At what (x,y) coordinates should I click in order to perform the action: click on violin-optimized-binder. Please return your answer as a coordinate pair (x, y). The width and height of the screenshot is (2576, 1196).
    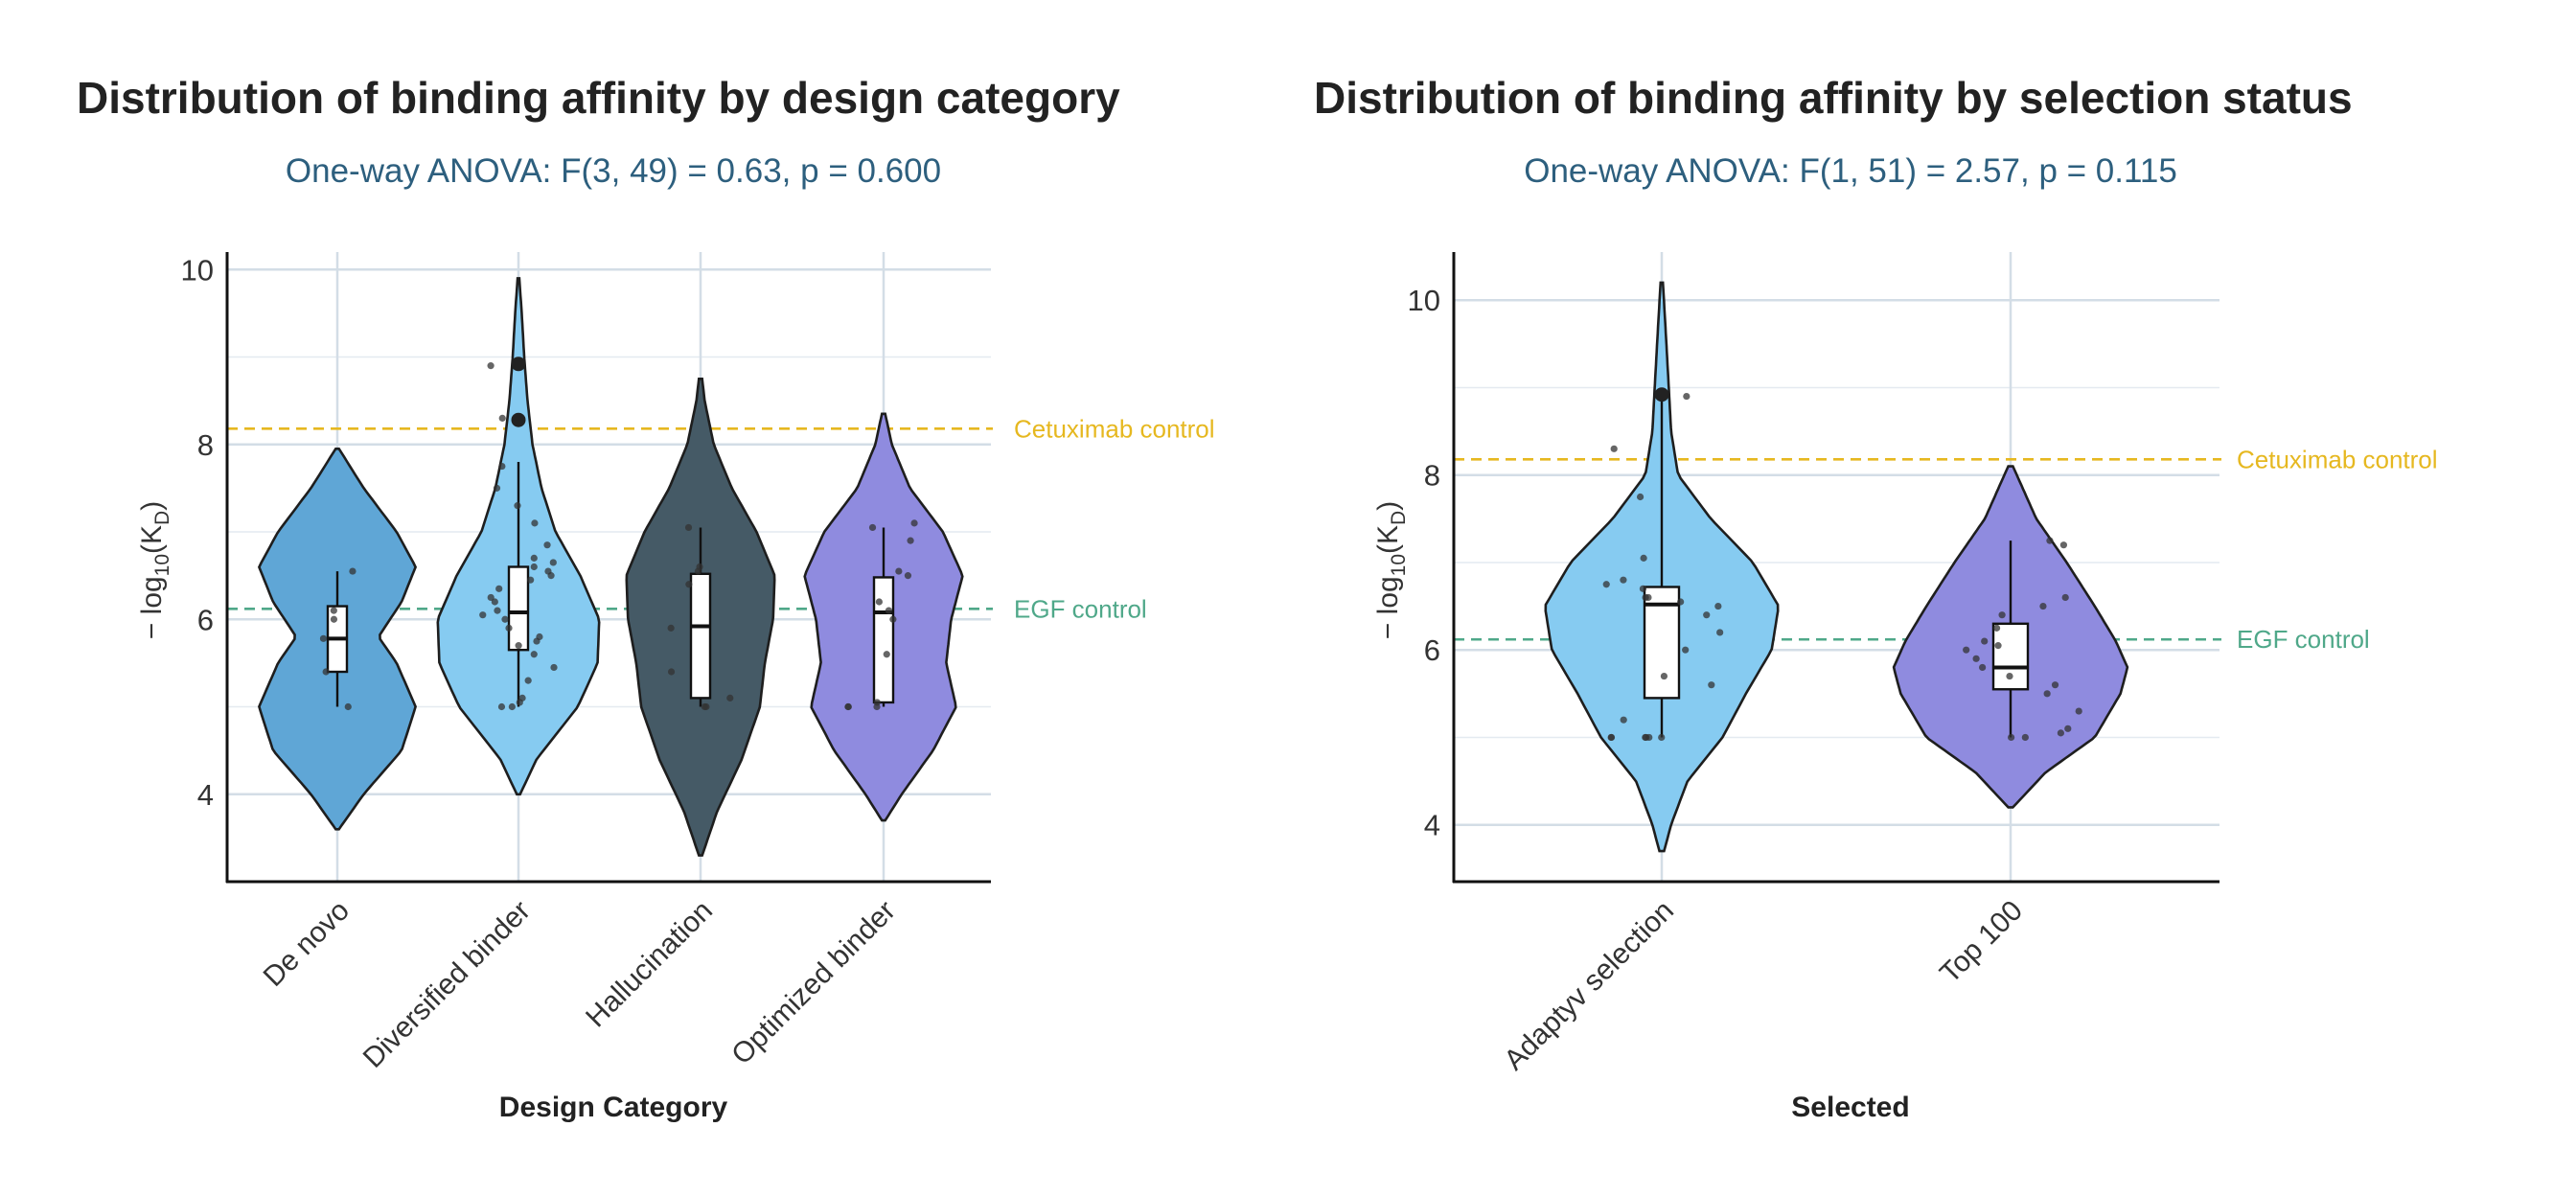
    Looking at the image, I should click on (883, 617).